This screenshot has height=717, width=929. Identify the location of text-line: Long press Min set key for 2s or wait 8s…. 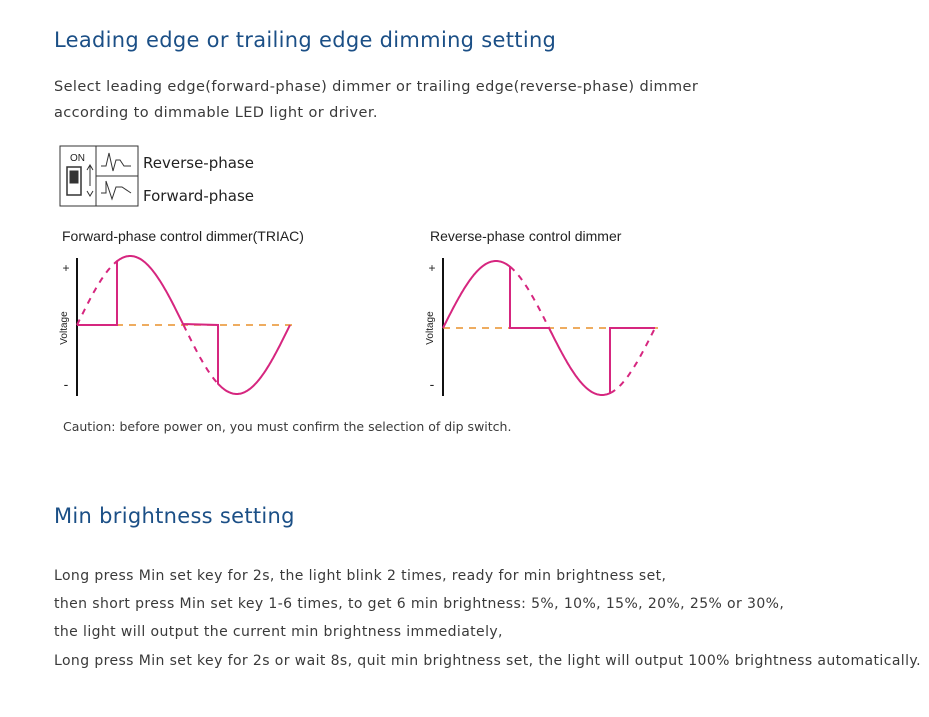
(487, 661).